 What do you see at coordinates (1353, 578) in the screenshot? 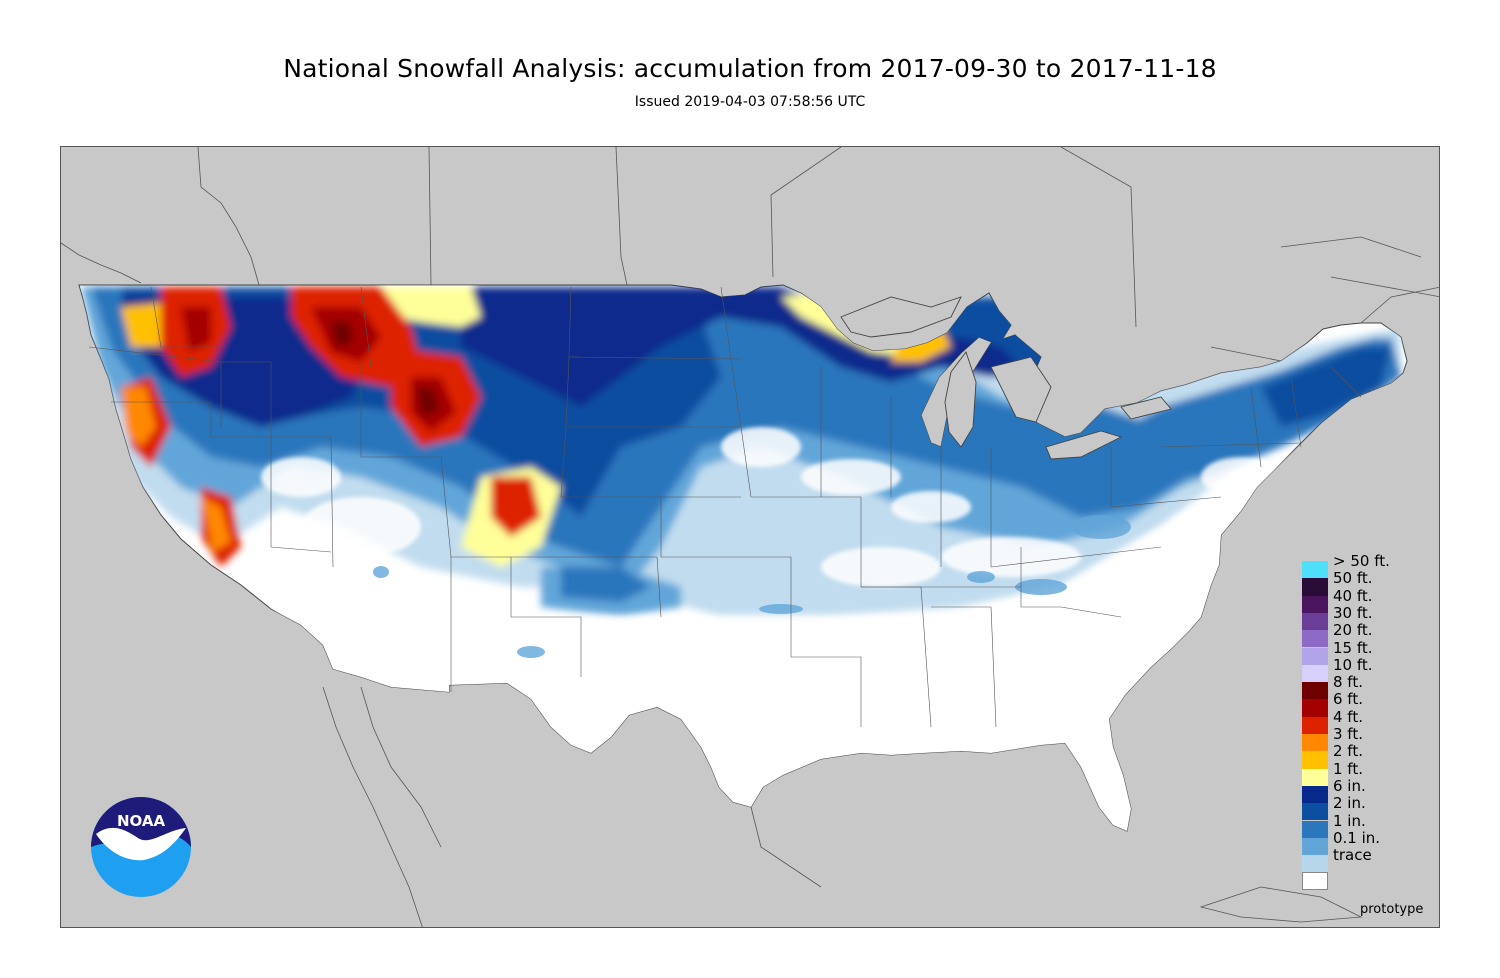
I see `legend-label: 50 ft.` at bounding box center [1353, 578].